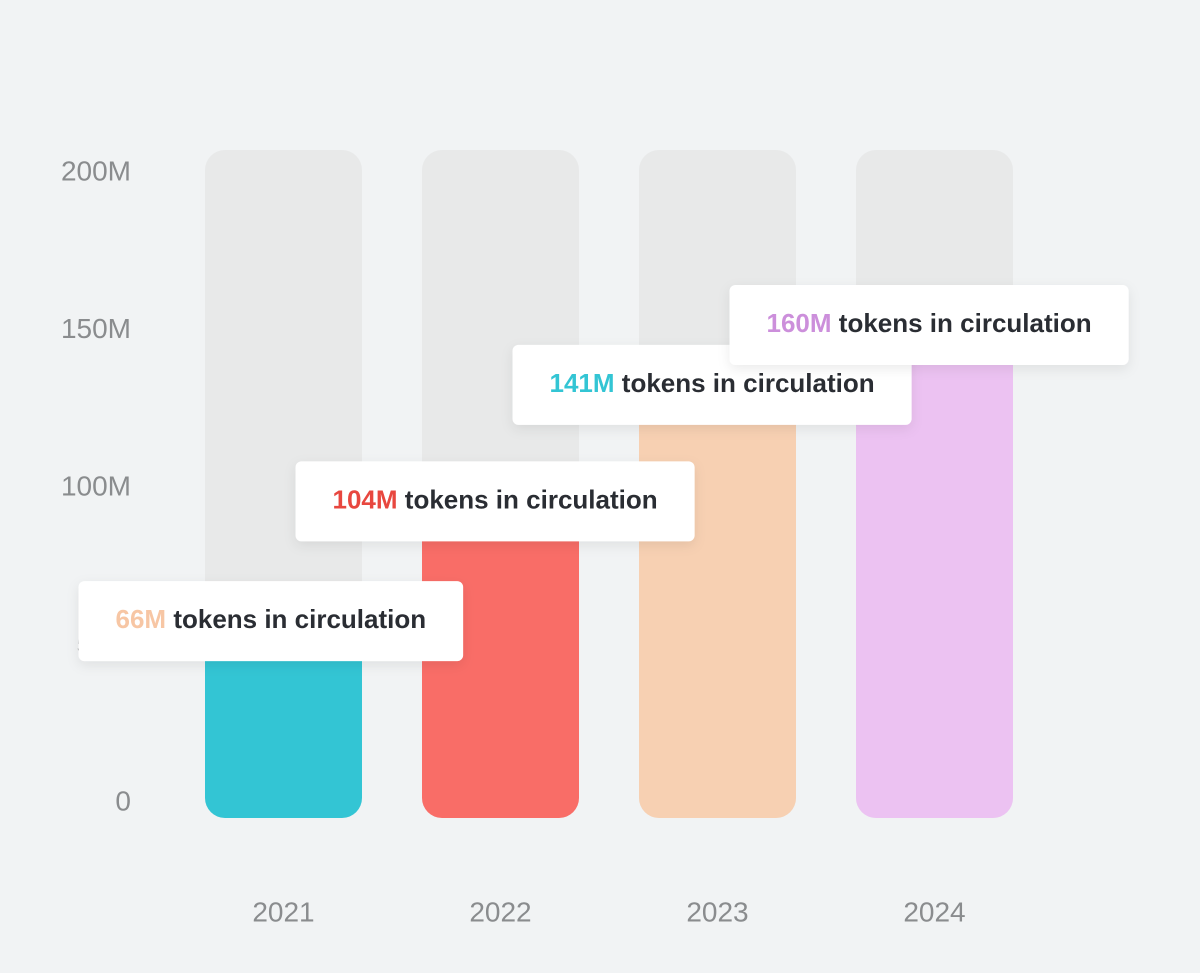 This screenshot has width=1200, height=973. Describe the element at coordinates (582, 383) in the screenshot. I see `value-label: 141M` at that location.